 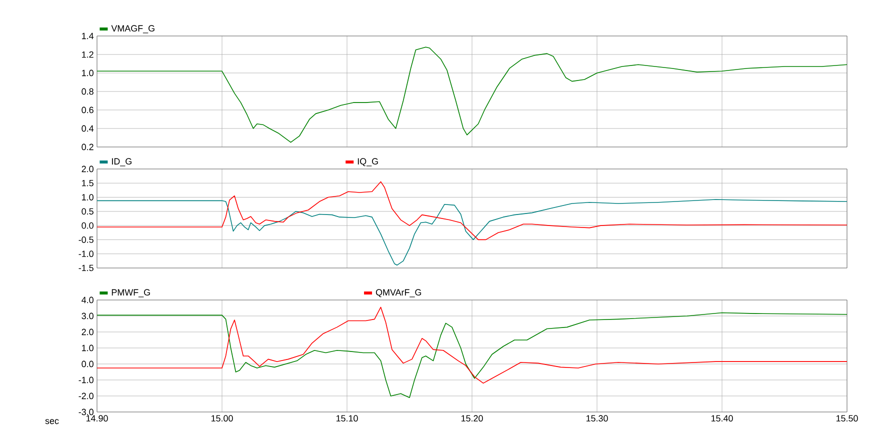 What do you see at coordinates (88, 211) in the screenshot?
I see `y-tick-label: 0.5` at bounding box center [88, 211].